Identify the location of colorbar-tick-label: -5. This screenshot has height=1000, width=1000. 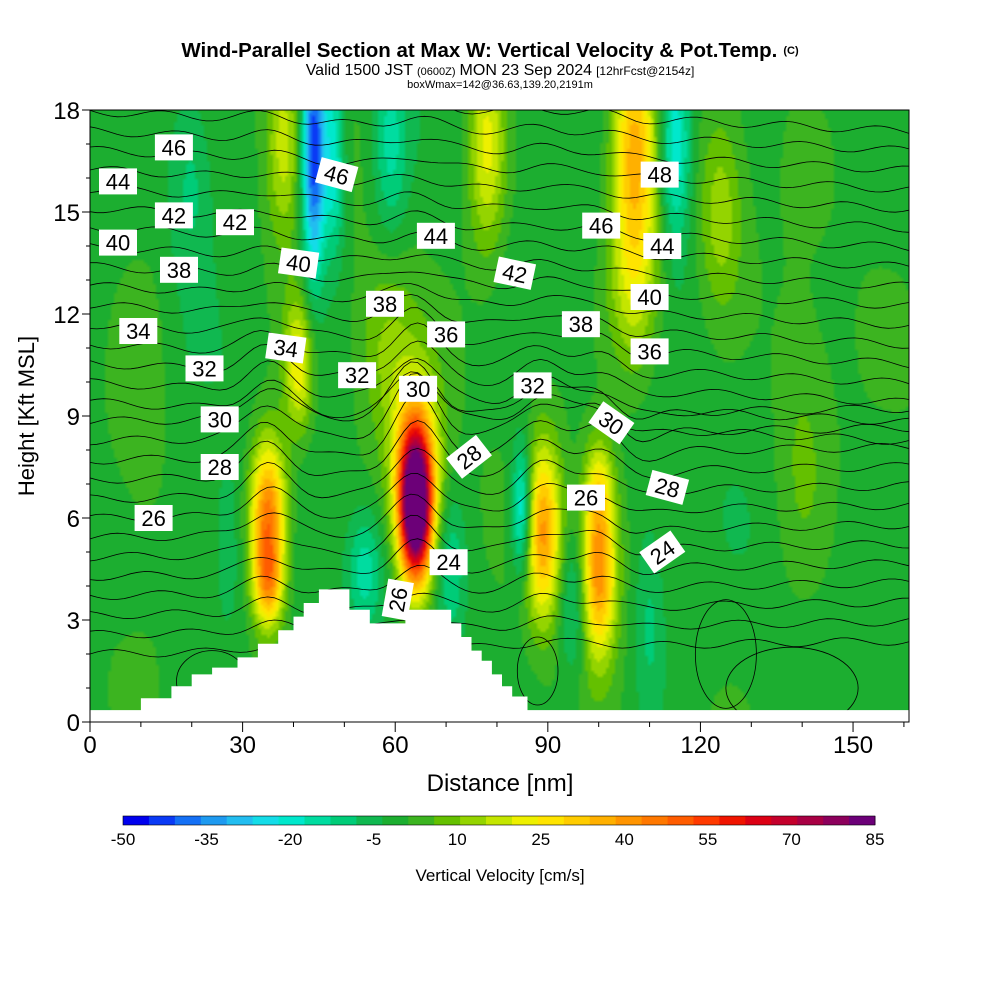
(373, 839).